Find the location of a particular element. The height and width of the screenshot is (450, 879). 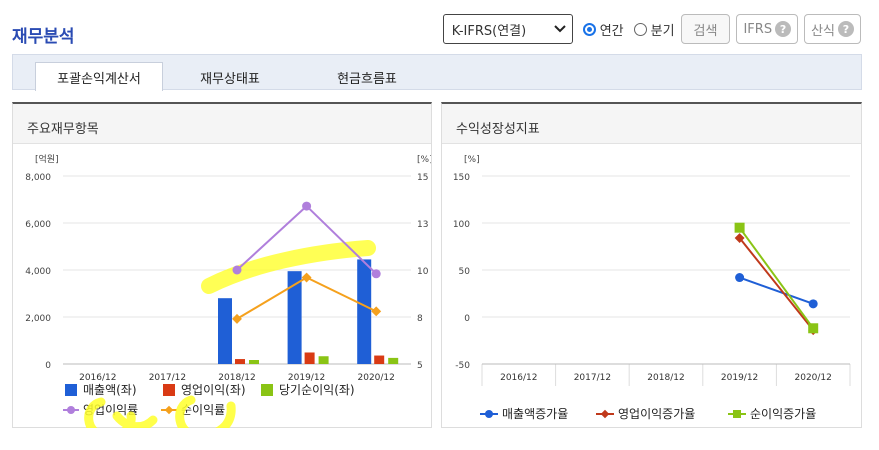

legend-label: 매출액(좌) is located at coordinates (110, 390).